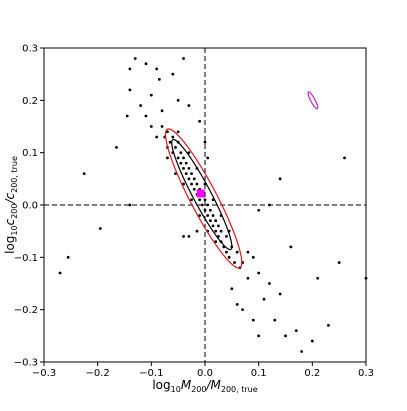  Describe the element at coordinates (98, 373) in the screenshot. I see `x-tick-label: −0.2` at that location.